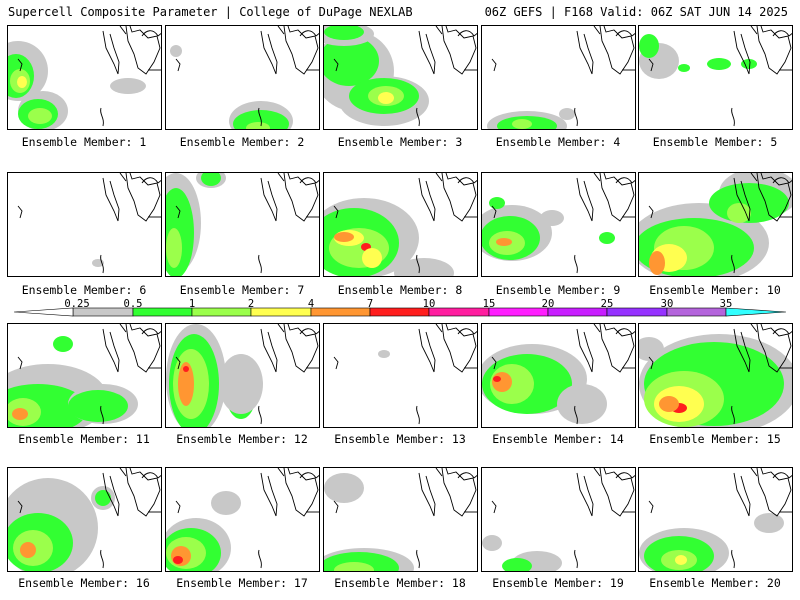  I want to click on ensemble-member-label: Ensemble Member: 14, so click(558, 439).